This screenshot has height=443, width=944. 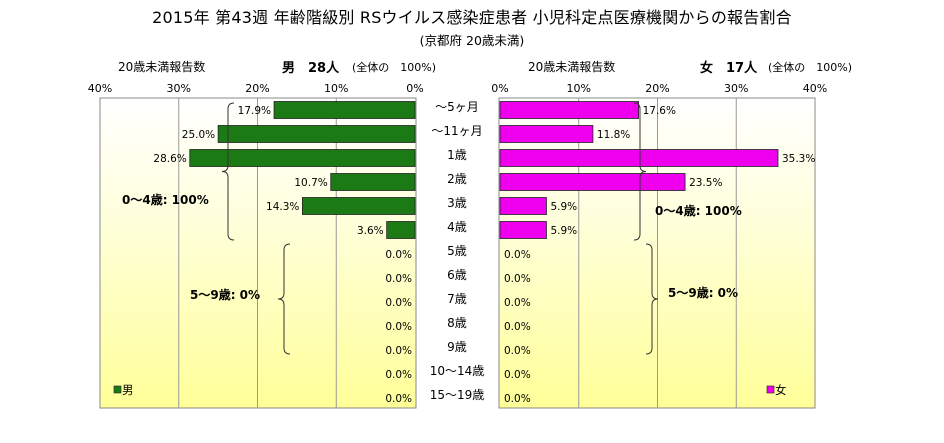 What do you see at coordinates (457, 227) in the screenshot?
I see `category-label: 4歳` at bounding box center [457, 227].